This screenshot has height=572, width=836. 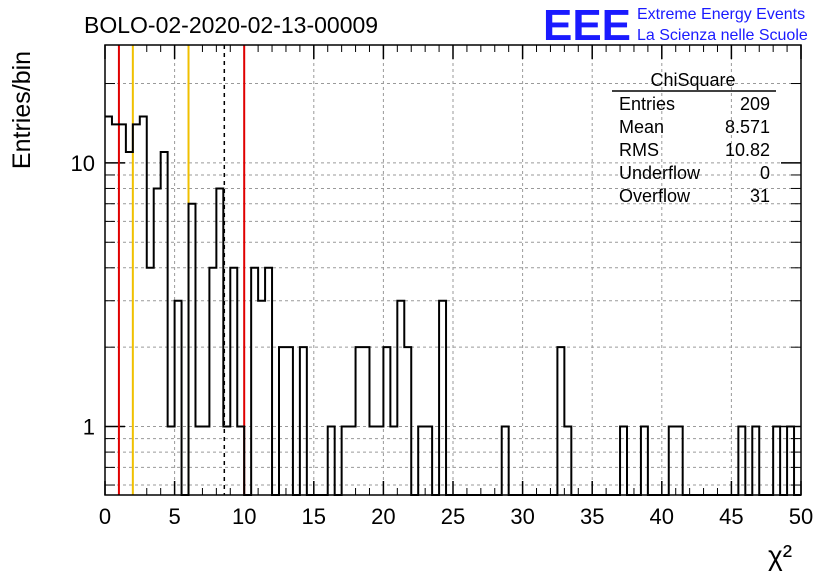 I want to click on x-tick-label: 50, so click(x=801, y=516).